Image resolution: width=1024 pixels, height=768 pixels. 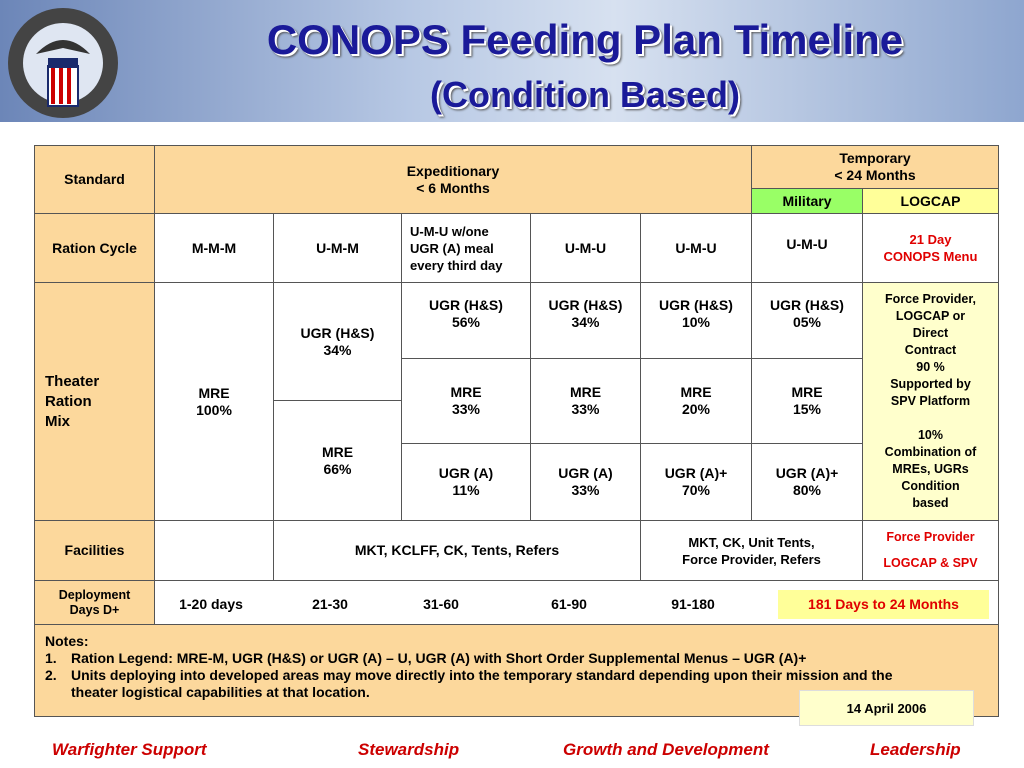 What do you see at coordinates (807, 201) in the screenshot?
I see `header-cell: Military` at bounding box center [807, 201].